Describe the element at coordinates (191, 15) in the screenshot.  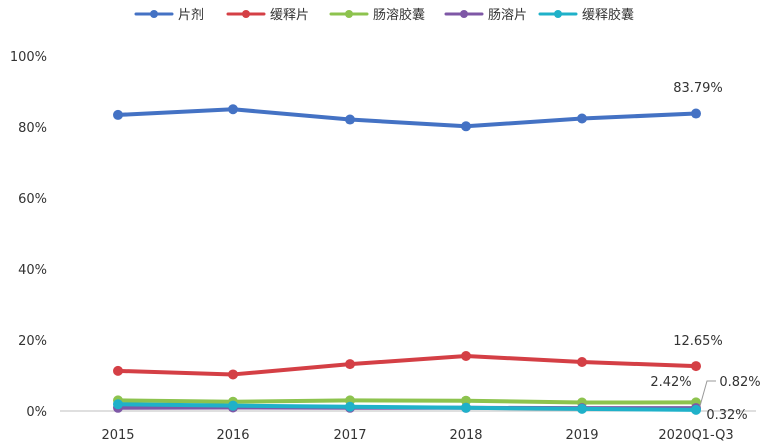
I see `legend-label: 片剂` at that location.